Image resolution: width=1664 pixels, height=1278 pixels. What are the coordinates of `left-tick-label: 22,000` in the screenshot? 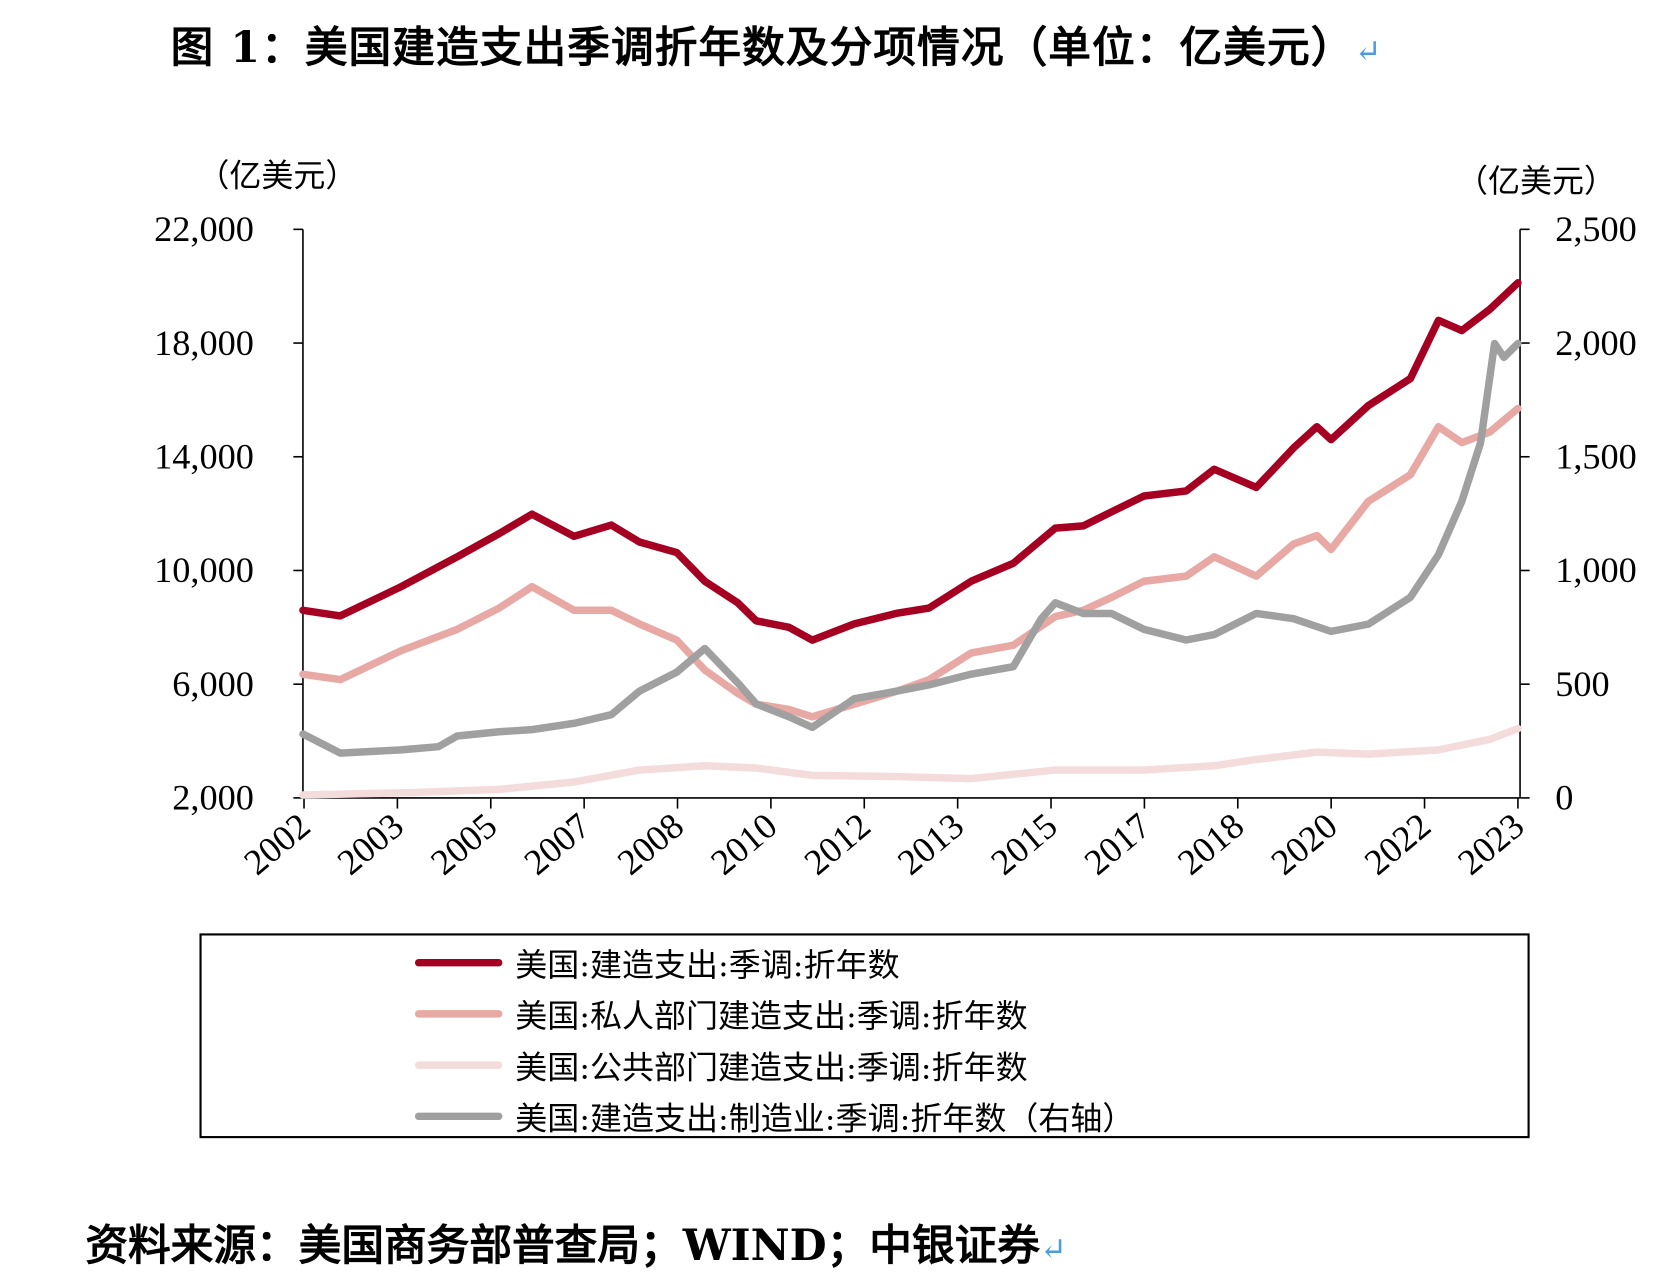 It's located at (204, 229).